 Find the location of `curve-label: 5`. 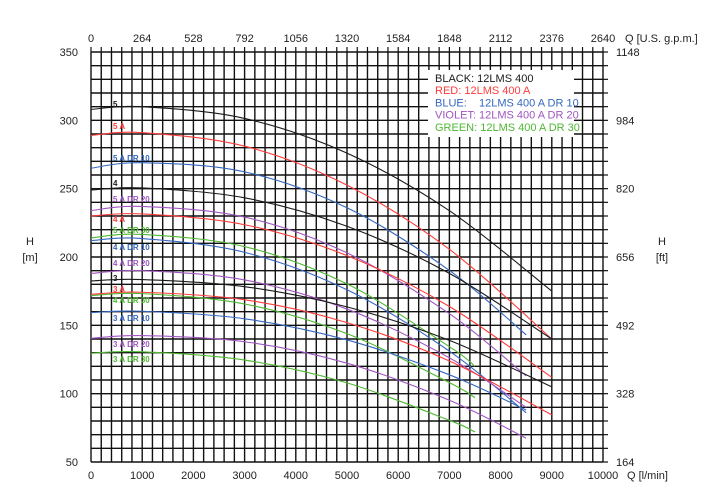

curve-label: 5 is located at coordinates (115, 104).